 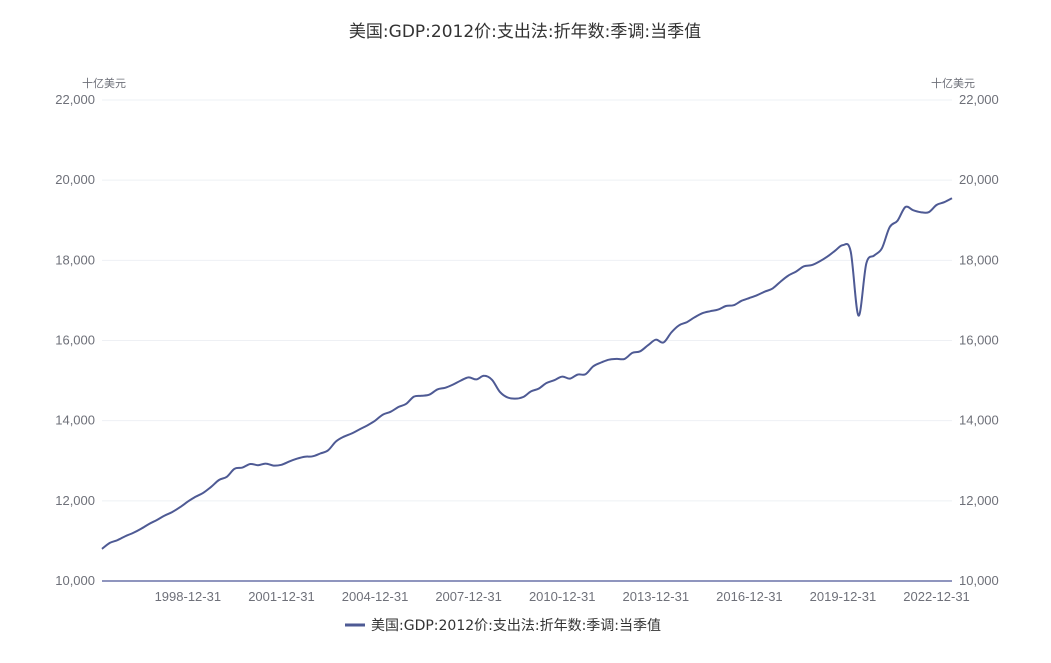 I want to click on x-tick-label: 2001-12-31, so click(x=281, y=596).